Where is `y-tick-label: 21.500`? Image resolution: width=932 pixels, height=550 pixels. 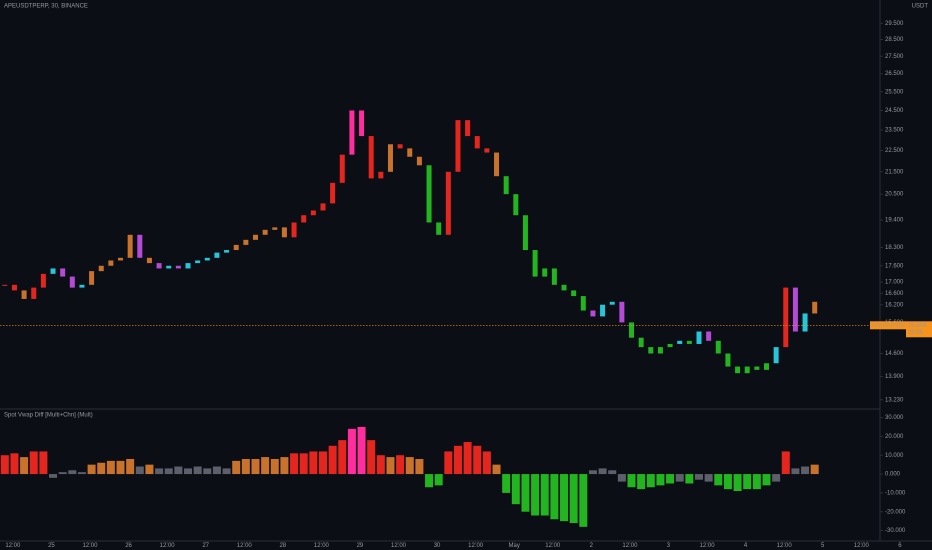
y-tick-label: 21.500 is located at coordinates (894, 172).